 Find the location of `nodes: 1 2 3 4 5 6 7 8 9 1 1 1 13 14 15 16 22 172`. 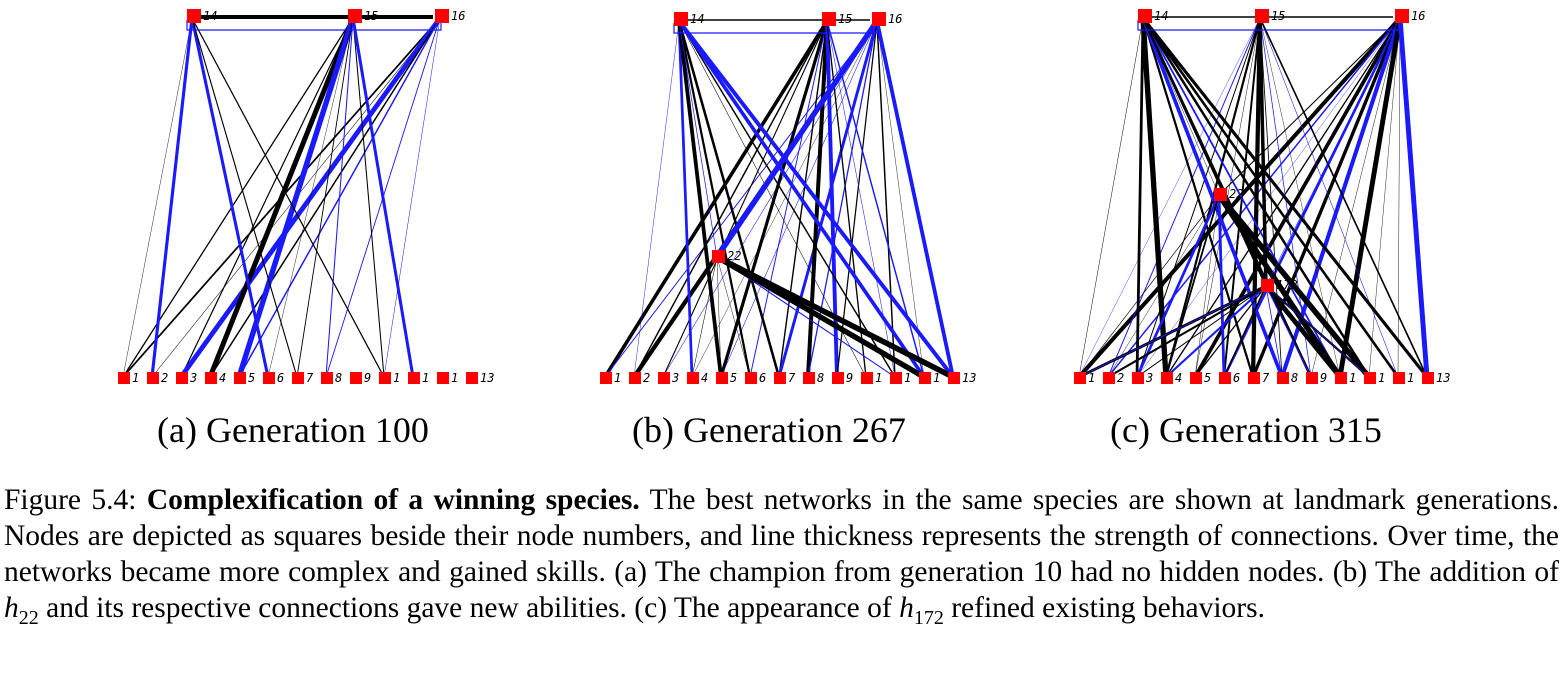

nodes: 1 2 3 4 5 6 7 8 9 1 1 1 13 14 15 16 22 172 is located at coordinates (1262, 197).